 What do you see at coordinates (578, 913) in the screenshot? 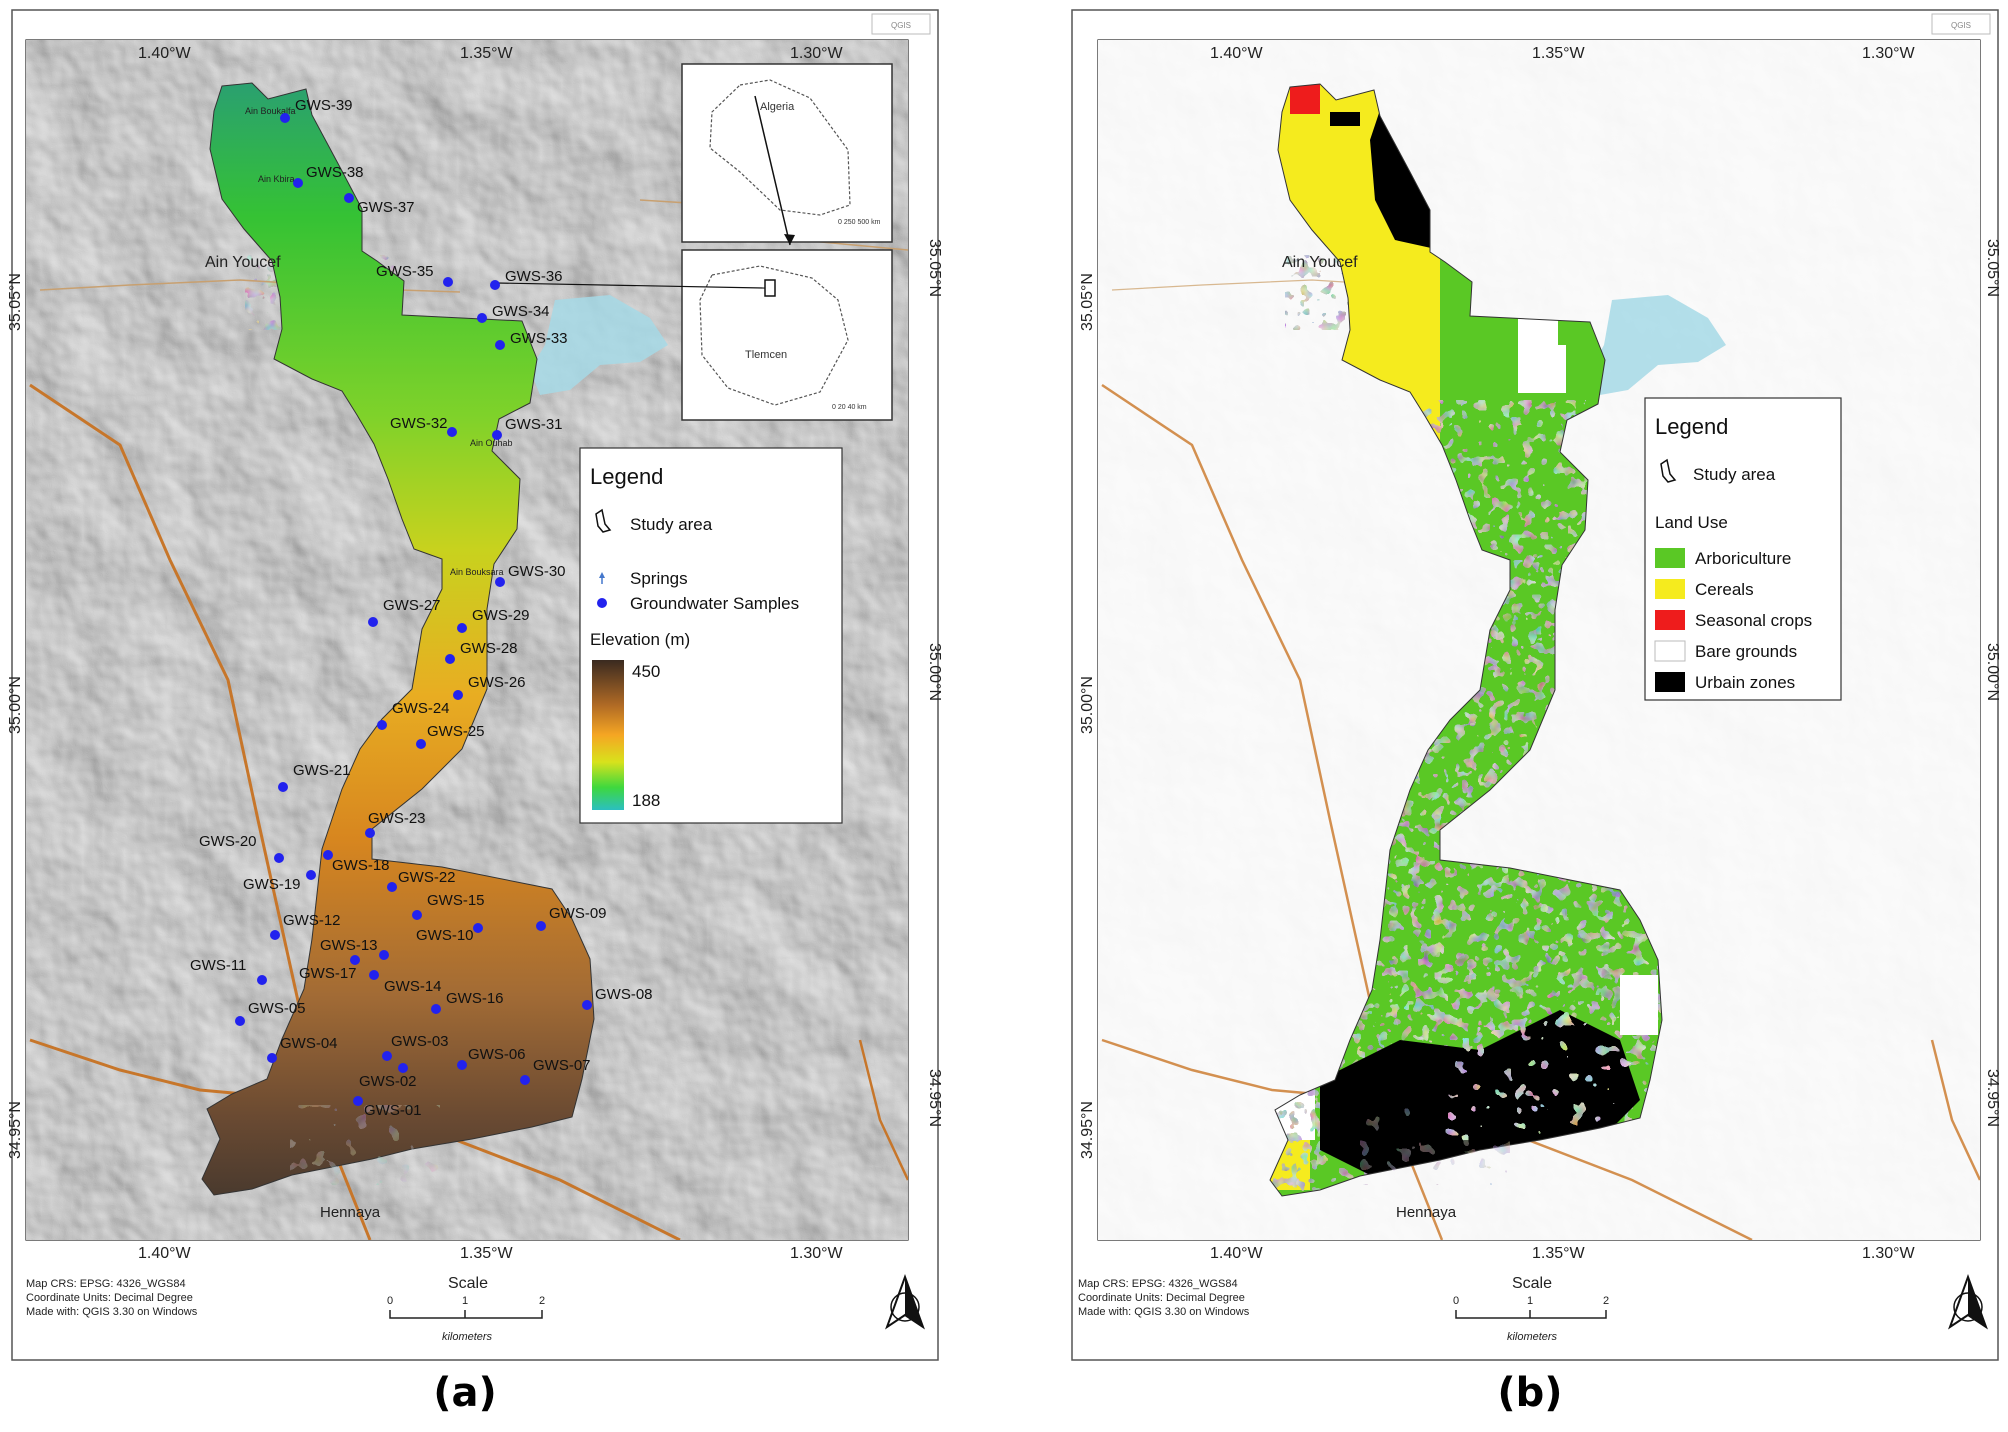
I see `sample-label-gws-09: GWS-09` at bounding box center [578, 913].